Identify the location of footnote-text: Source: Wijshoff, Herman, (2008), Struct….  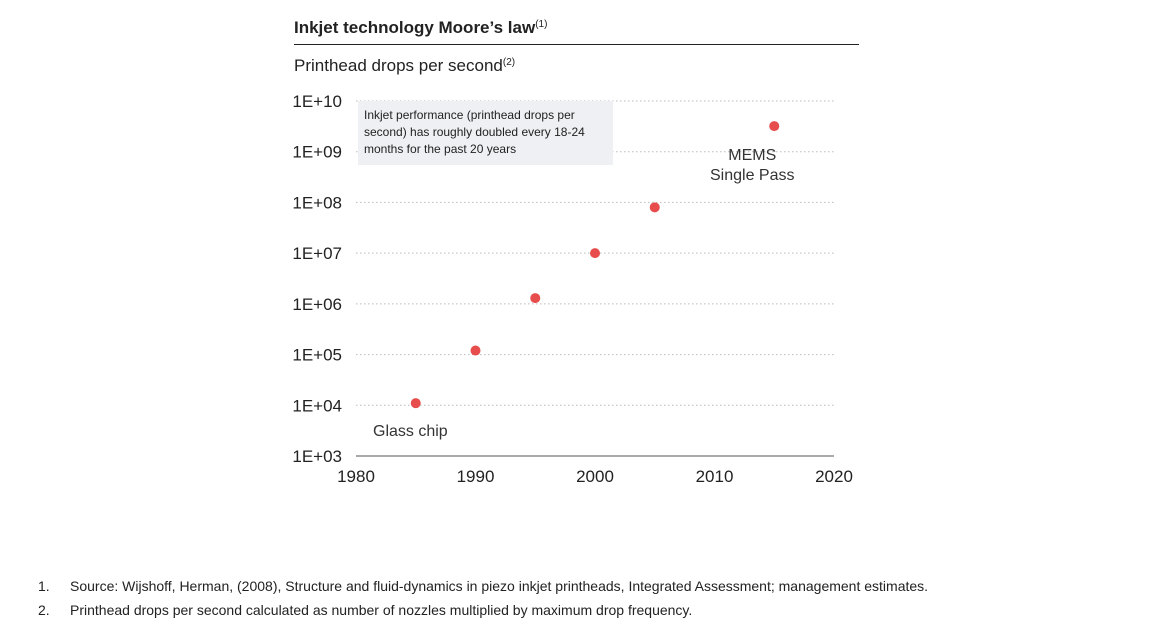
(499, 586).